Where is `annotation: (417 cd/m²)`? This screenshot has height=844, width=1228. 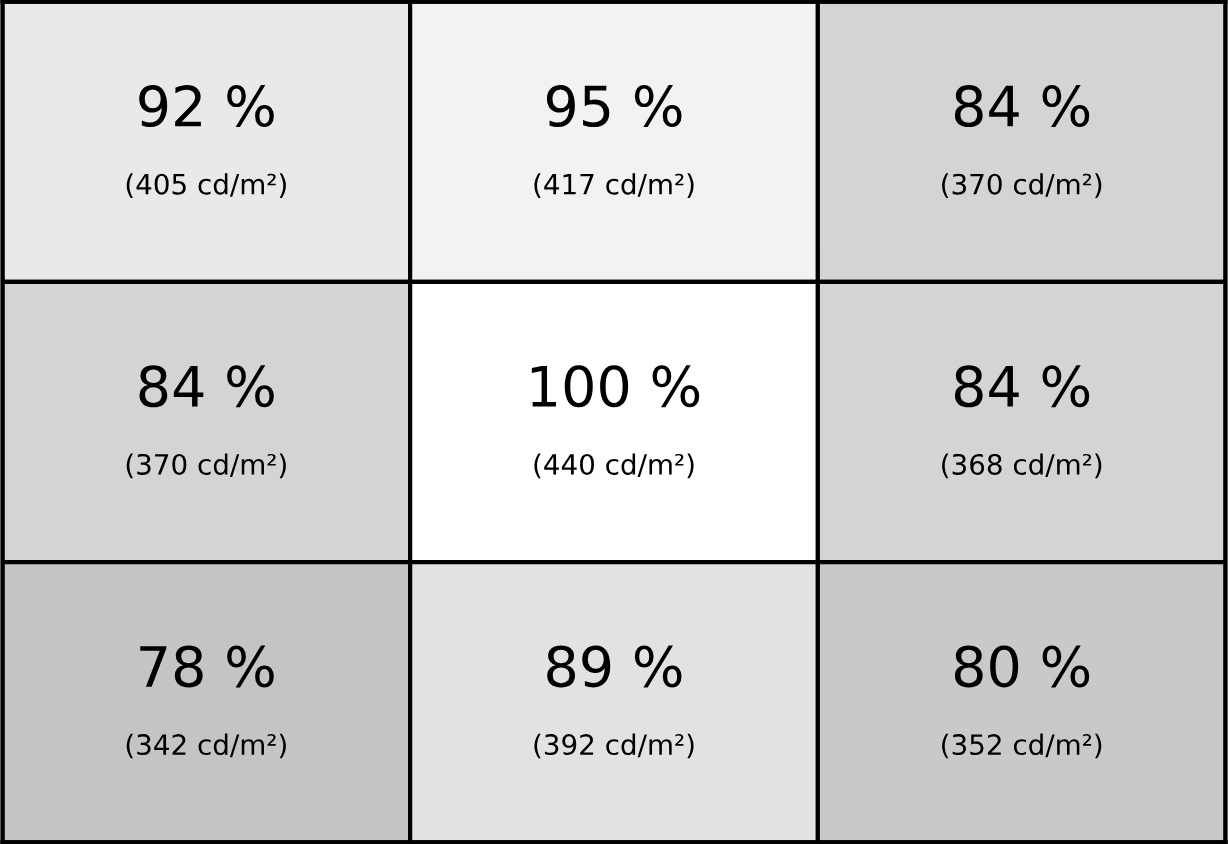
annotation: (417 cd/m²) is located at coordinates (614, 185).